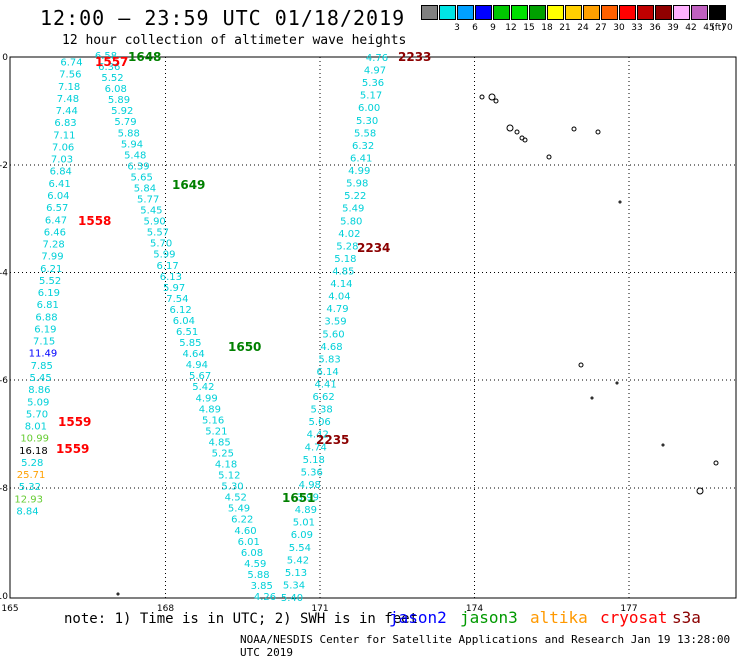 The width and height of the screenshot is (740, 659). What do you see at coordinates (190, 343) in the screenshot?
I see `wave-height-label: 5.85` at bounding box center [190, 343].